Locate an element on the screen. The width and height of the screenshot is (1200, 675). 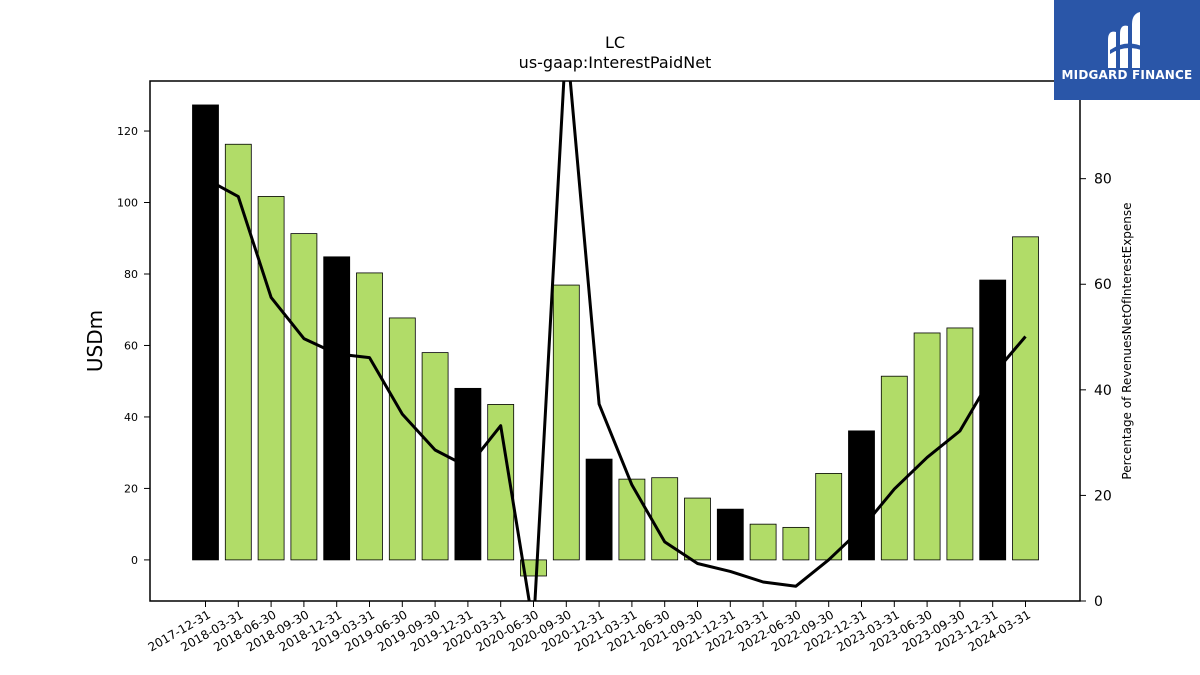
y-tick-label: 100 is located at coordinates (127, 203).